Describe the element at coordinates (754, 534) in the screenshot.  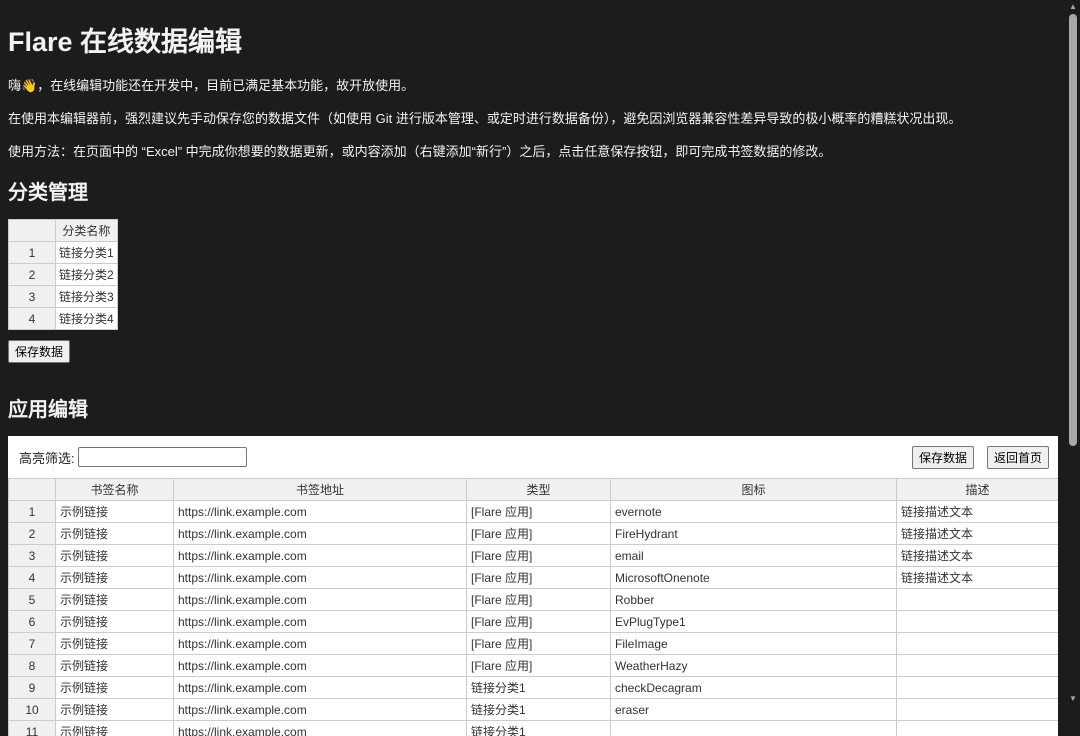
I see `icon-cell: FireHydrant` at that location.